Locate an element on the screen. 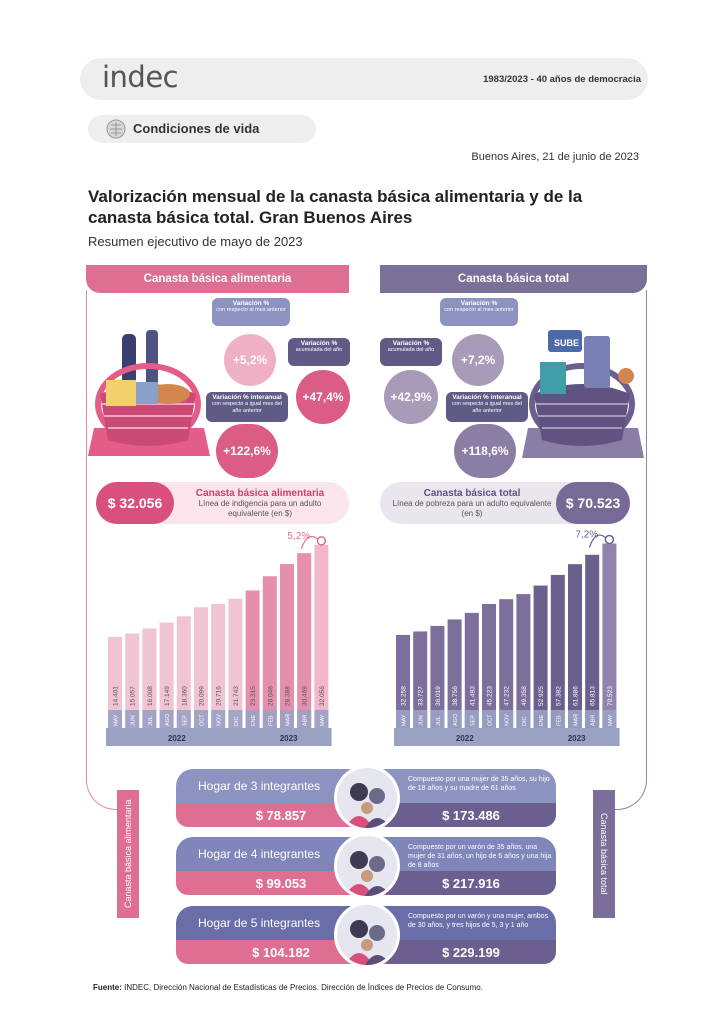 Image resolution: width=725 pixels, height=1024 pixels. indec-logo: indec is located at coordinates (140, 77).